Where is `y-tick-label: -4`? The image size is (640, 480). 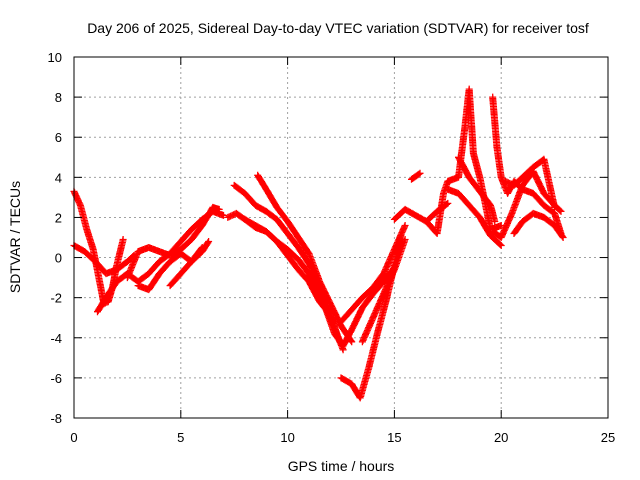 y-tick-label: -4 is located at coordinates (56, 338).